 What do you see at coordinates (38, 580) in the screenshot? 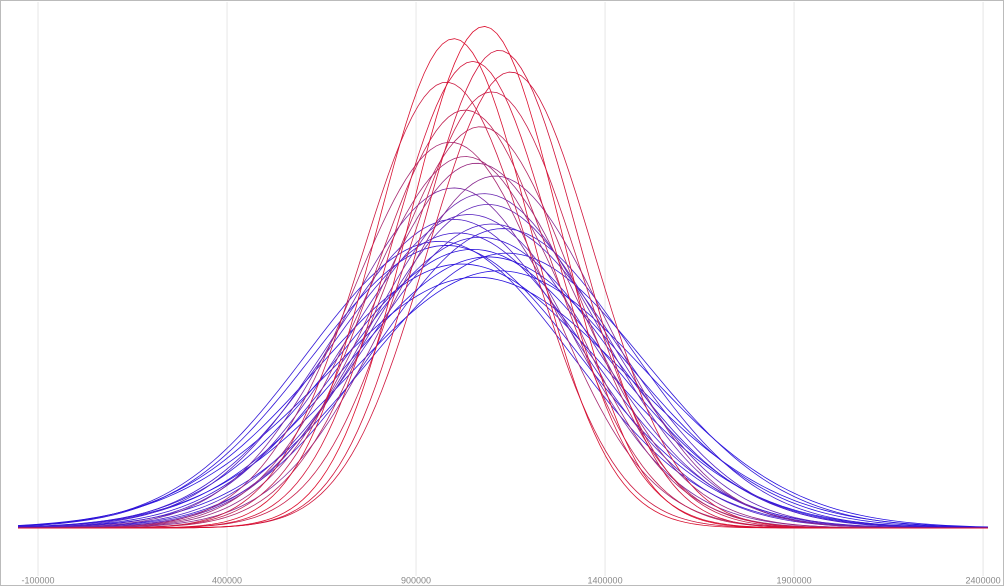
I see `x-tick-label: -100000` at bounding box center [38, 580].